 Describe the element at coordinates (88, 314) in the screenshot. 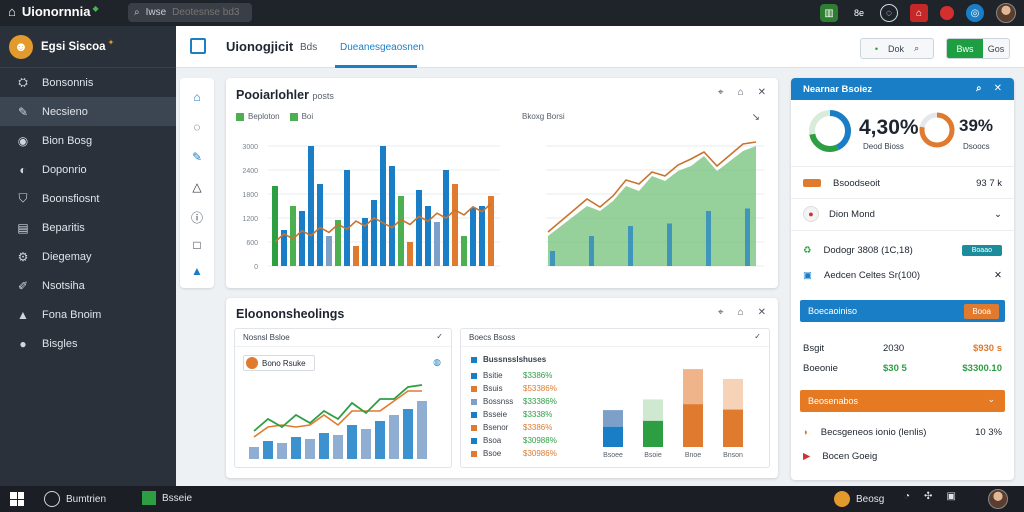

I see `sidebar-item-fona-bnoim: ▲ Fona Bnoim` at that location.